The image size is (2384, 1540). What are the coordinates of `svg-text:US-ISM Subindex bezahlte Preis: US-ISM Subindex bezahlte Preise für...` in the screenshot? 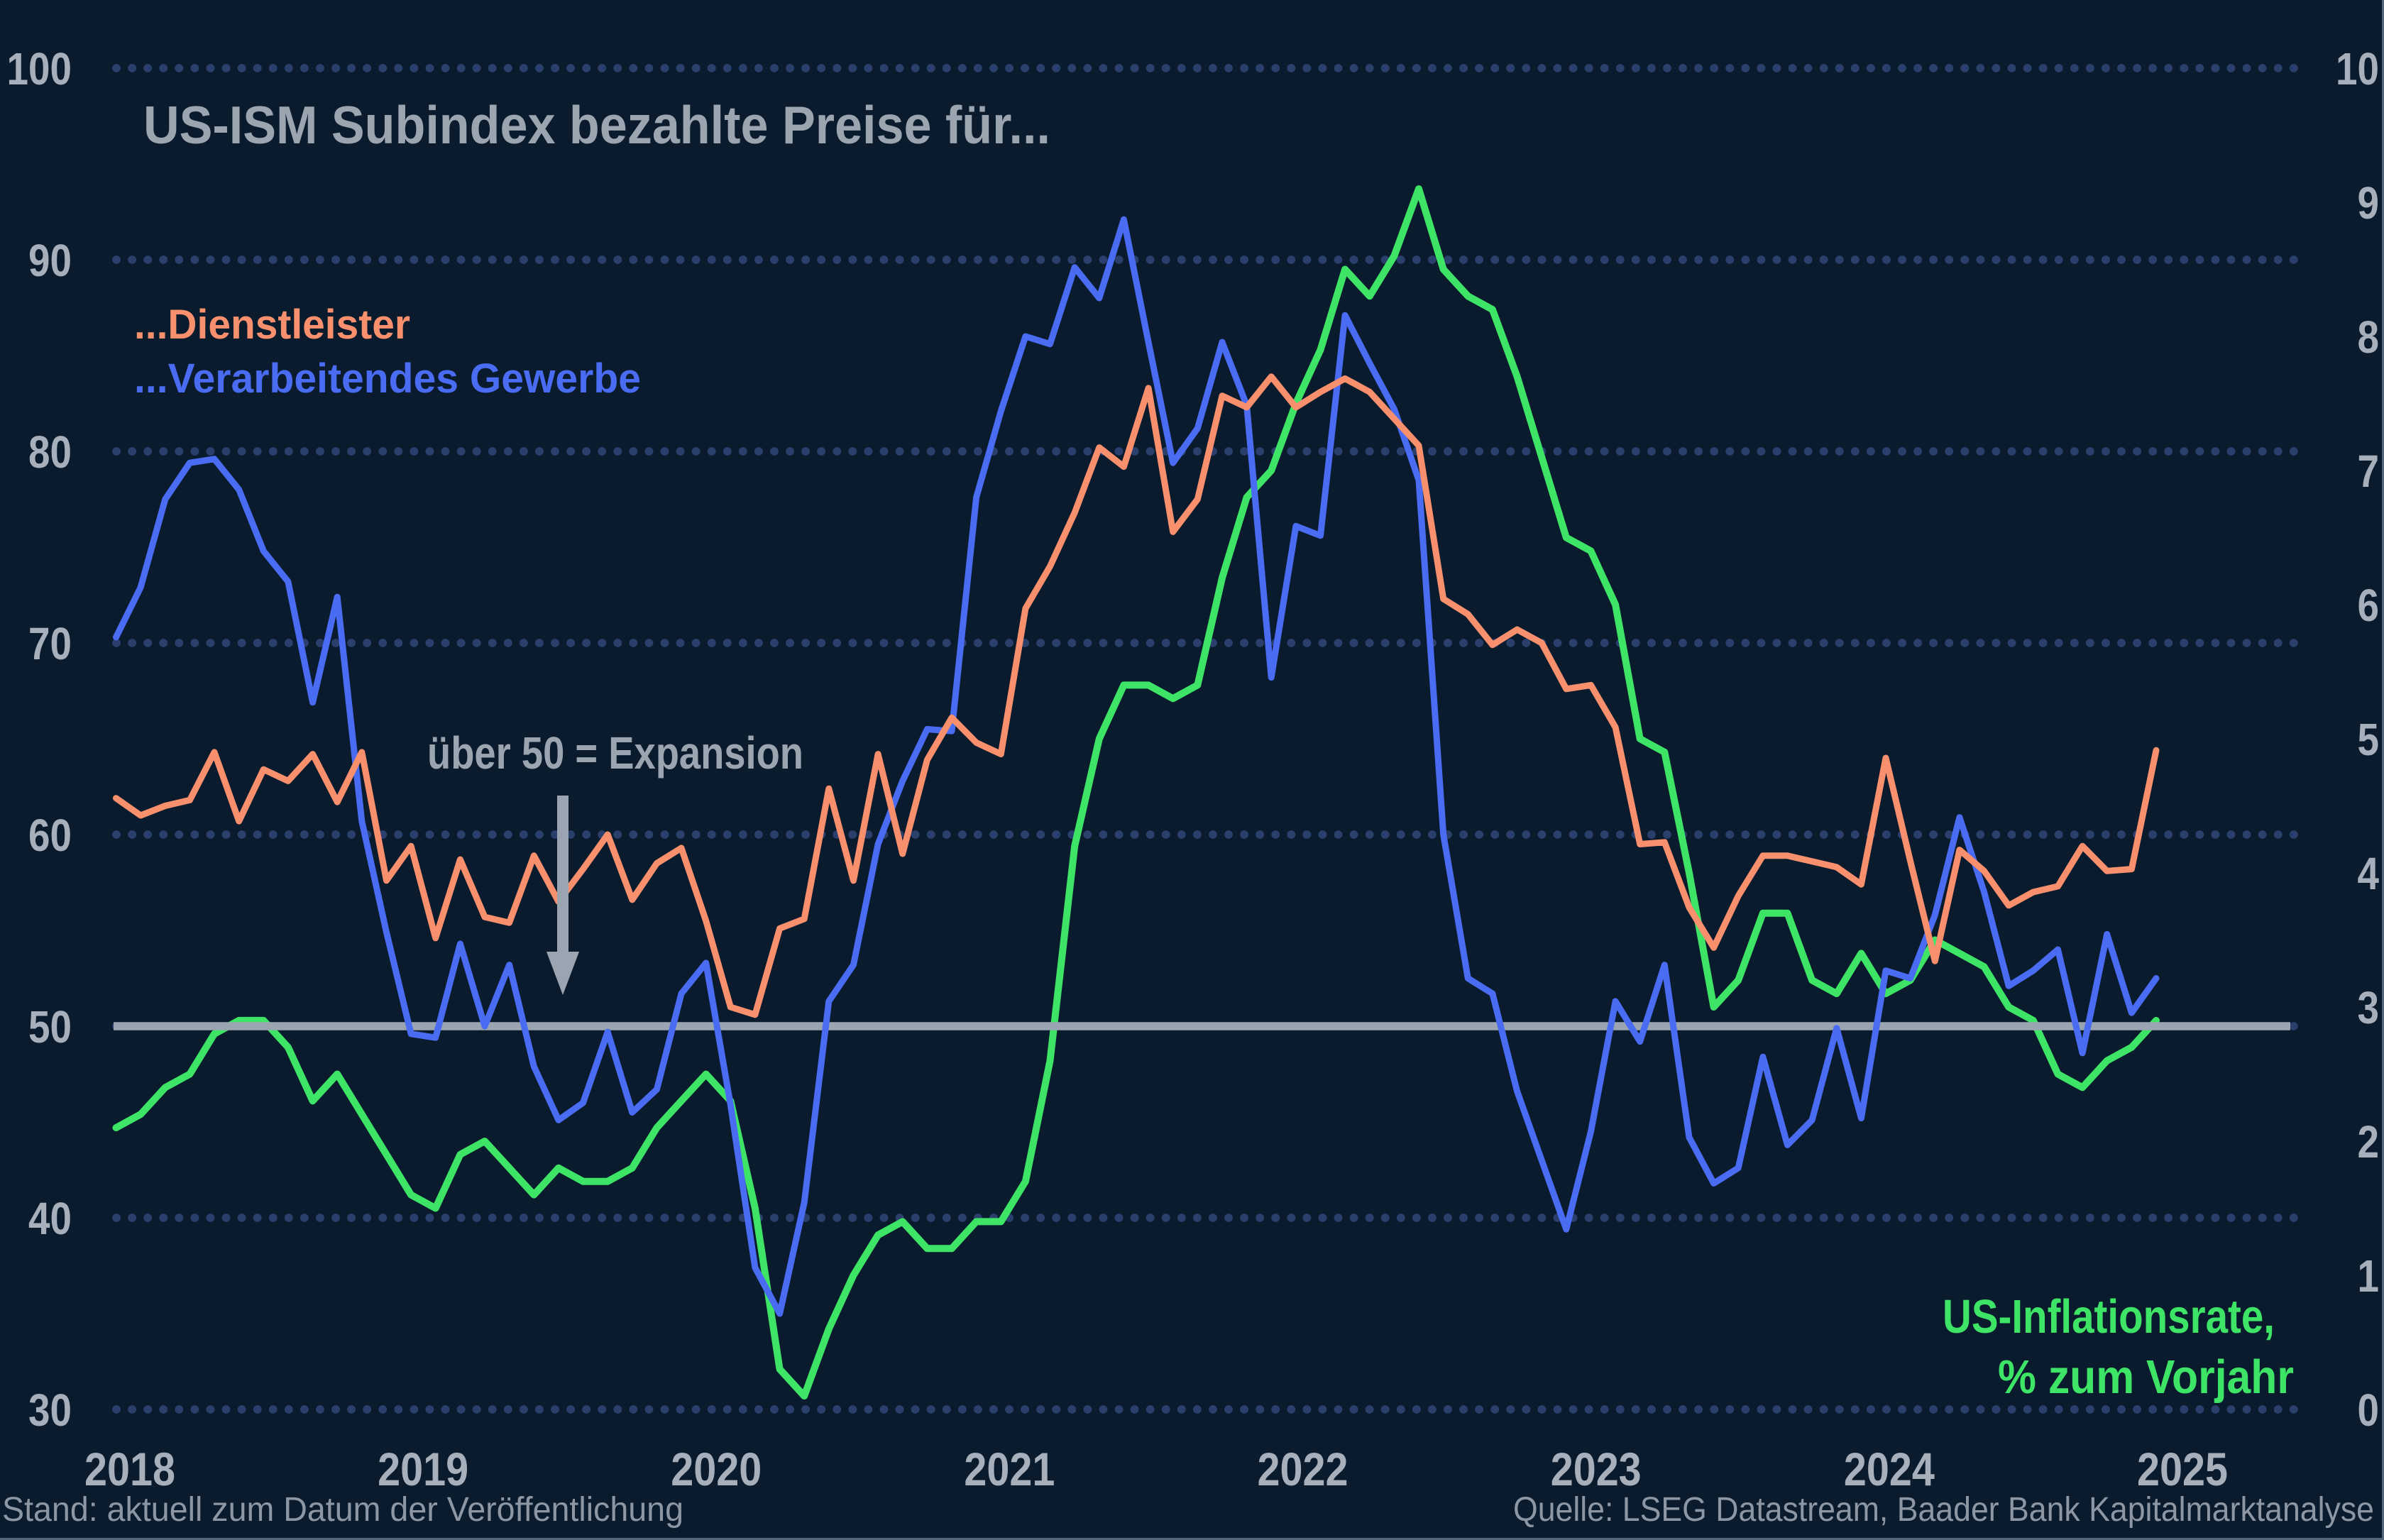 It's located at (596, 125).